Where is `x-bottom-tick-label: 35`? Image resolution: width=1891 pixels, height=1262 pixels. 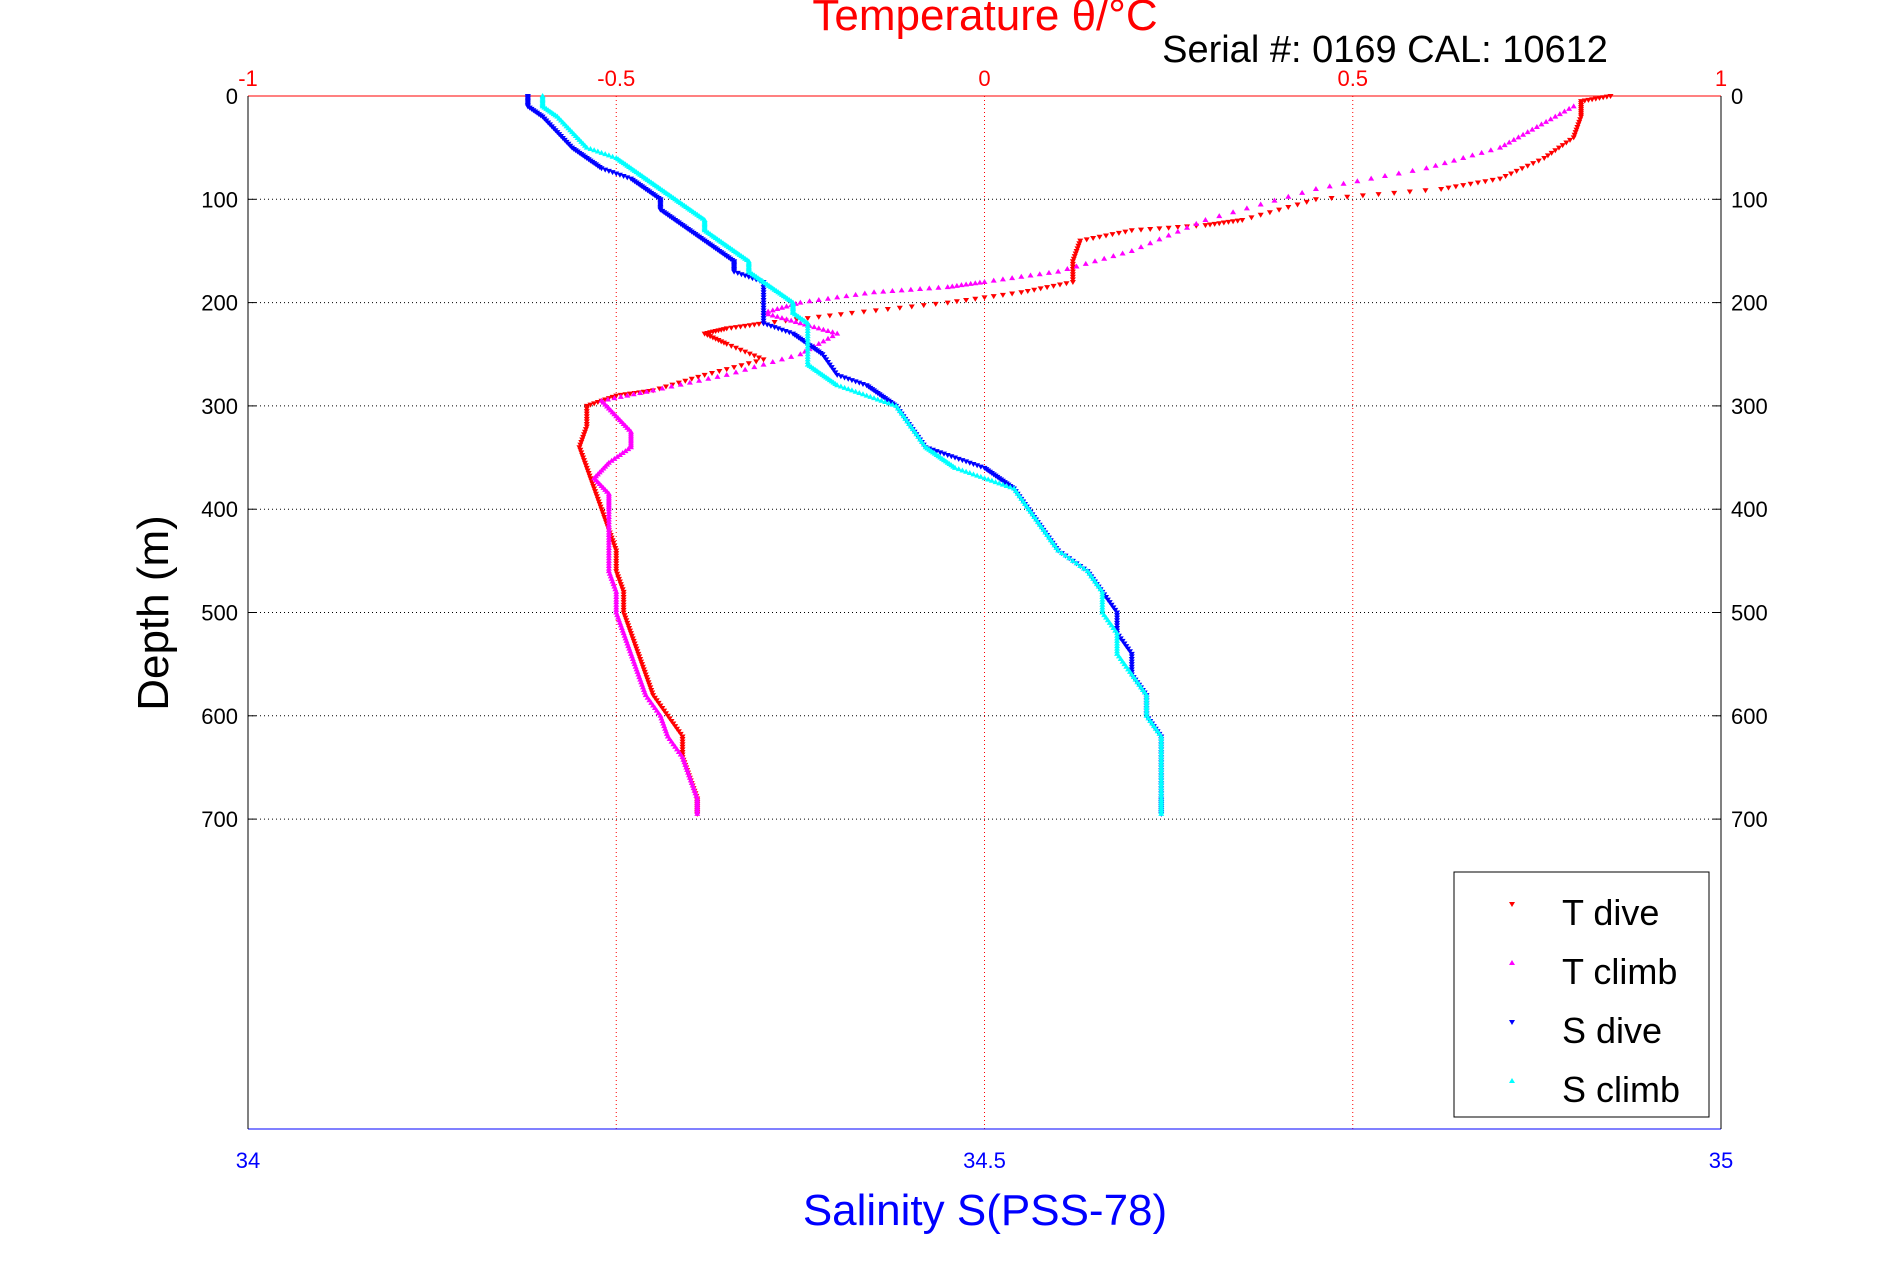 x-bottom-tick-label: 35 is located at coordinates (1721, 1160).